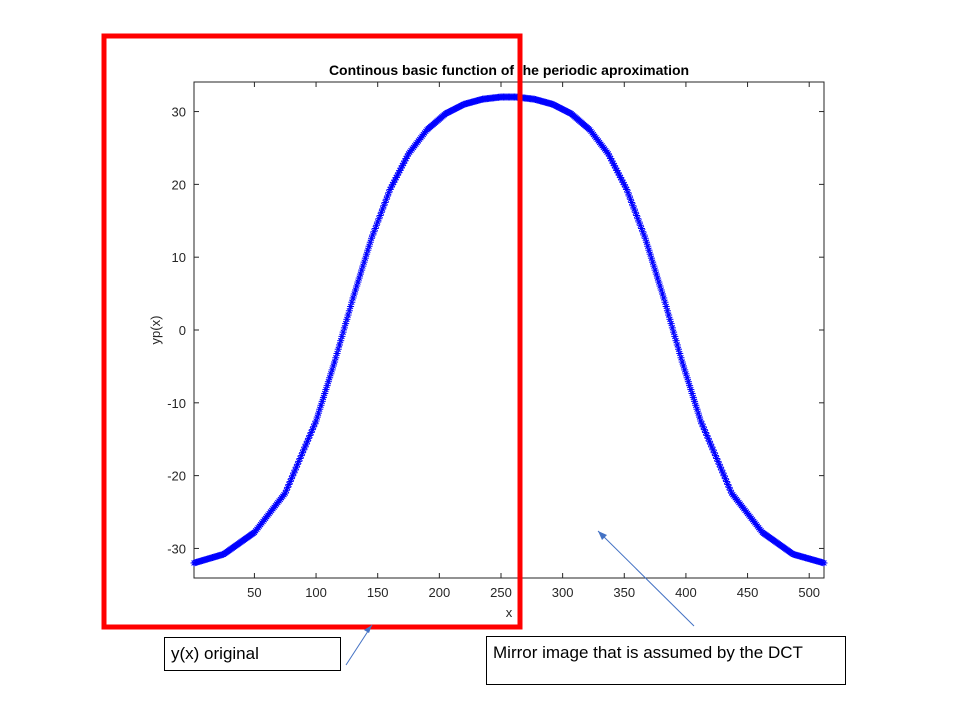  What do you see at coordinates (648, 652) in the screenshot?
I see `mirror-callout-text: Mirror image that is assumed by the DCT` at bounding box center [648, 652].